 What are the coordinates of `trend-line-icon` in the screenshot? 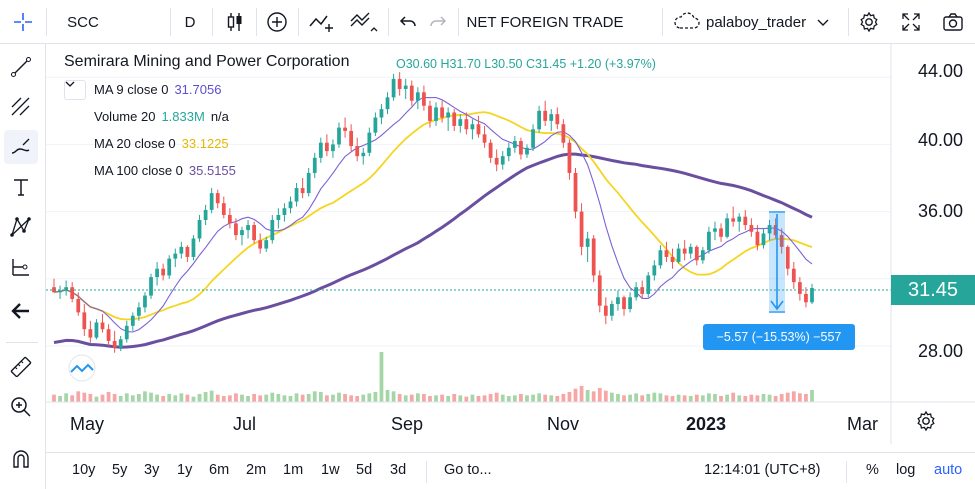 It's located at (21, 67).